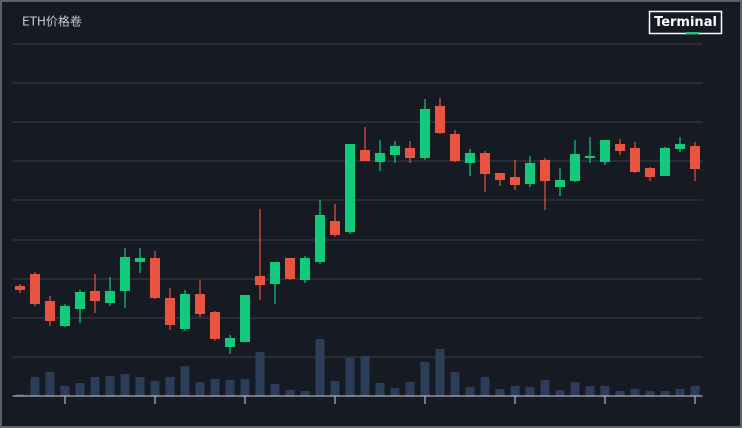  I want to click on badge: Terminal, so click(685, 22).